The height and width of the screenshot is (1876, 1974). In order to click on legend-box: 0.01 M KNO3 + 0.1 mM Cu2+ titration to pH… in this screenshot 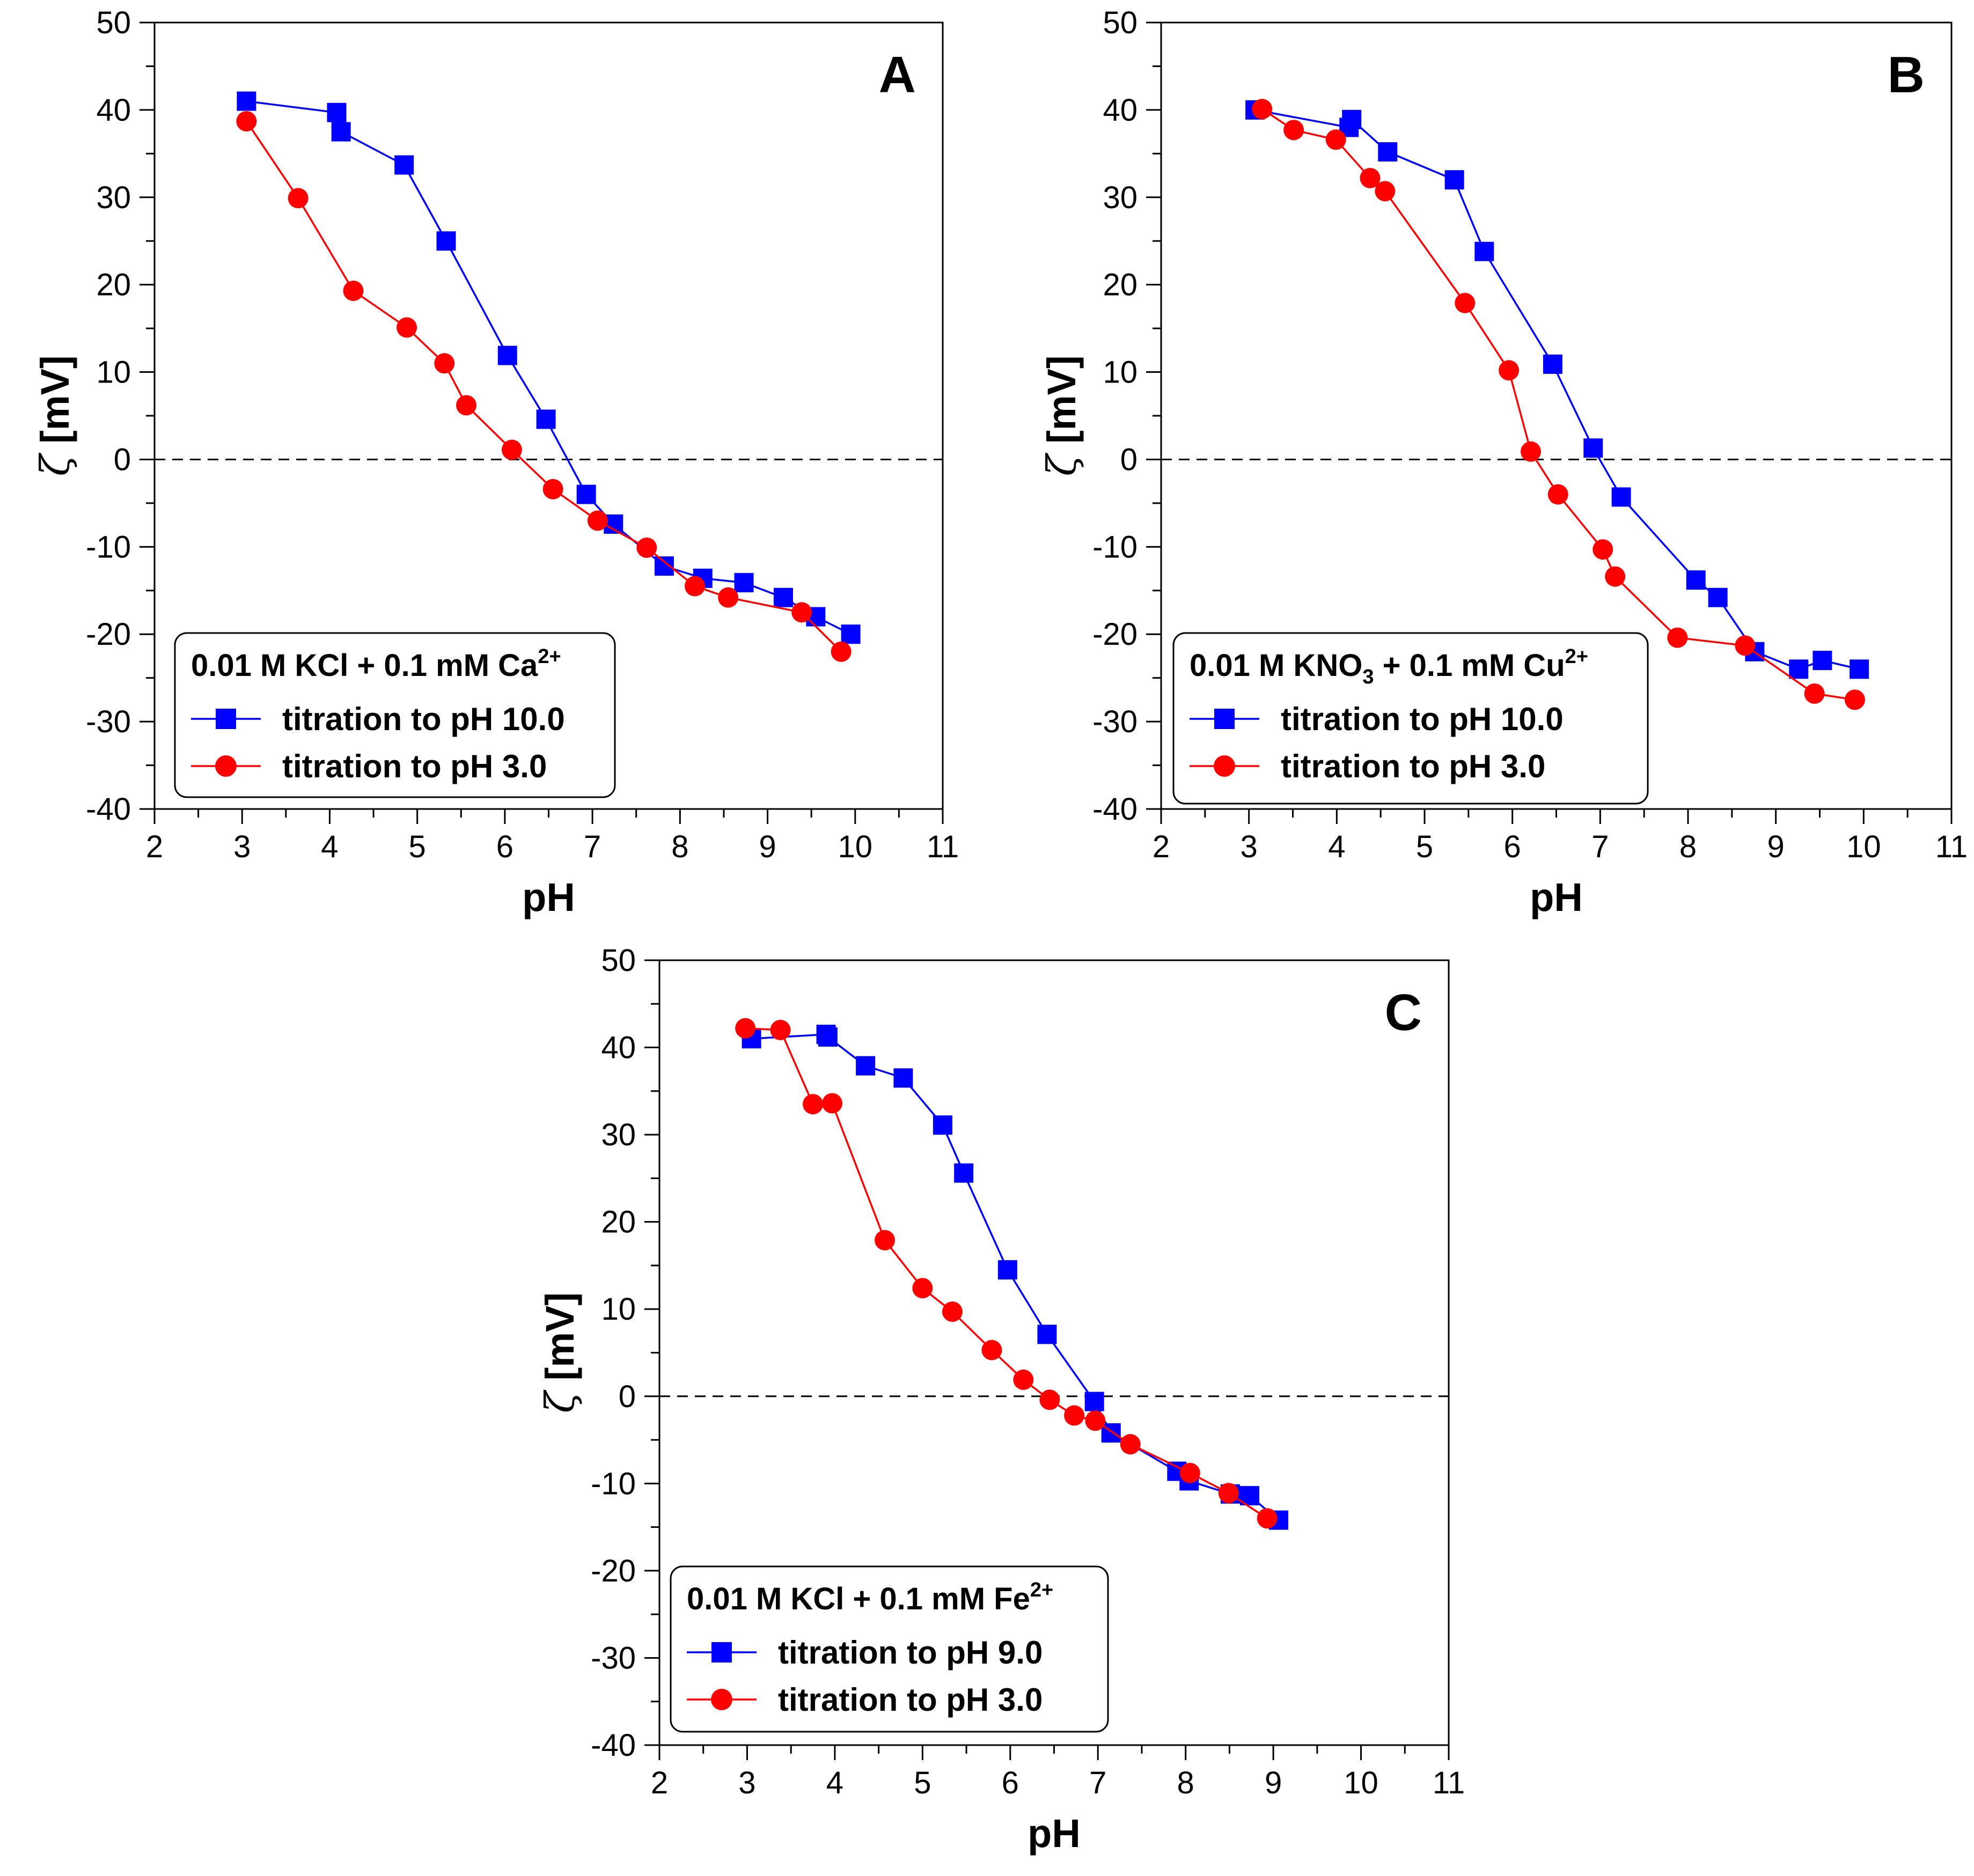, I will do `click(1410, 718)`.